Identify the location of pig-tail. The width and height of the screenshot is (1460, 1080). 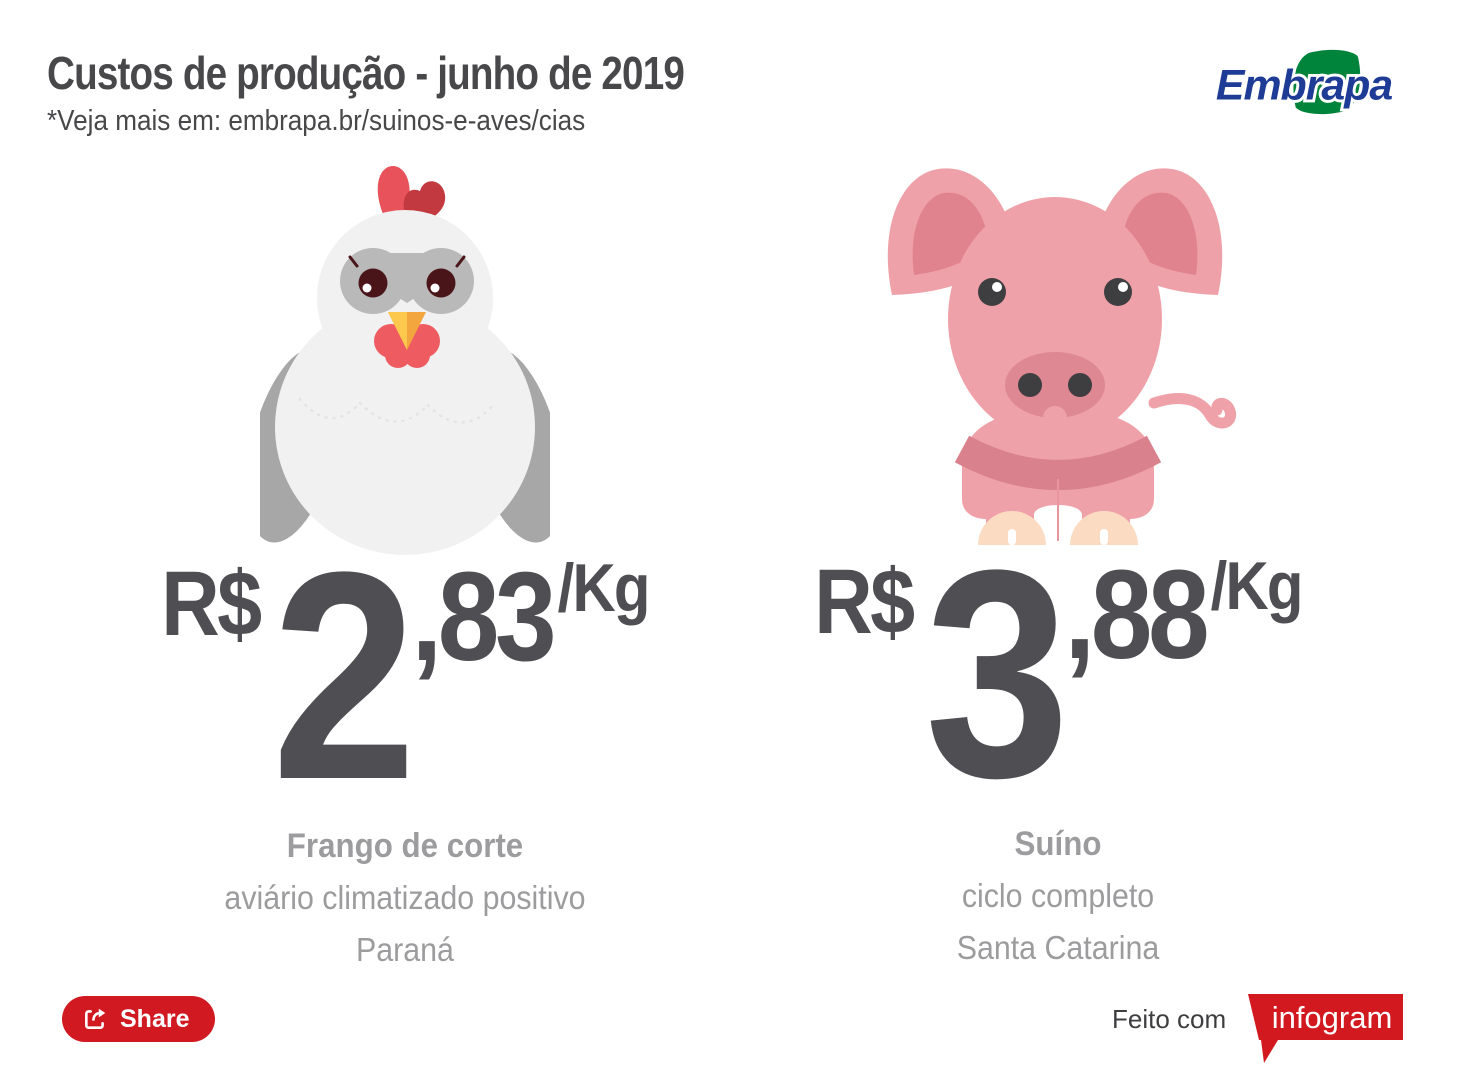
(1192, 411).